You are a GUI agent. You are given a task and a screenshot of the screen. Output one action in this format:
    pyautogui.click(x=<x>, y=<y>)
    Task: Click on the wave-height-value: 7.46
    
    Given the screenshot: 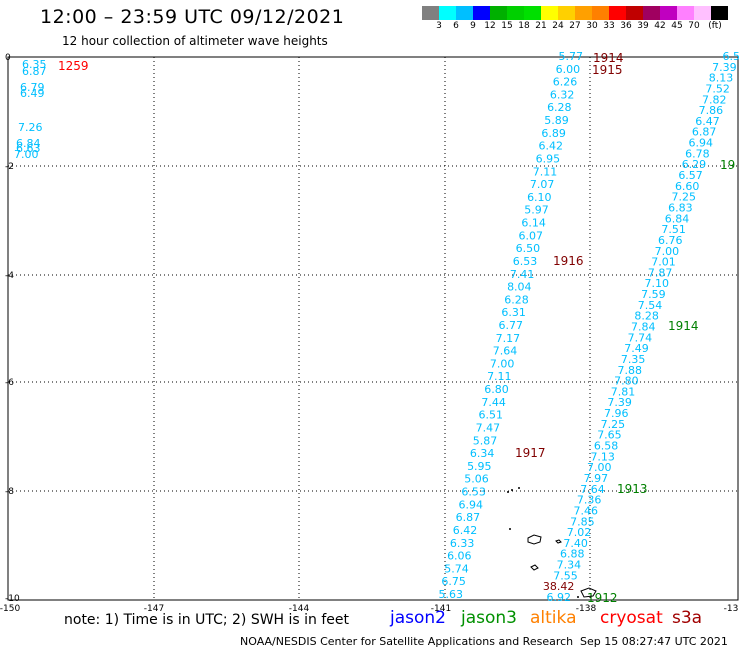 What is the action you would take?
    pyautogui.click(x=586, y=510)
    